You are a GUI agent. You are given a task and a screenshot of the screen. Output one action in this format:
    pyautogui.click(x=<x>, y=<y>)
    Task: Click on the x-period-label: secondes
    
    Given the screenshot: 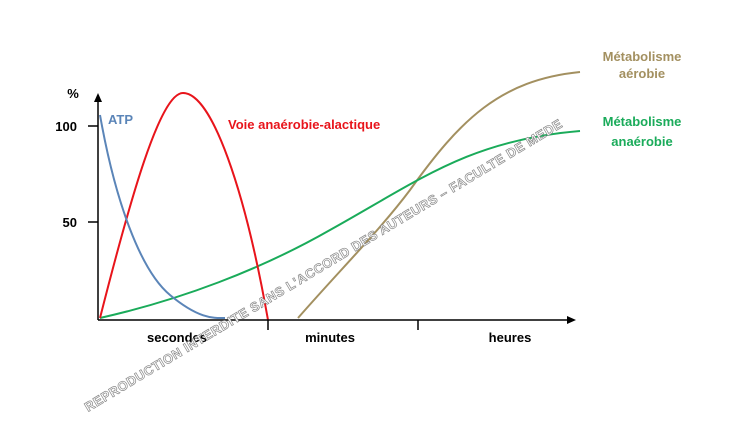 What is the action you would take?
    pyautogui.click(x=177, y=337)
    